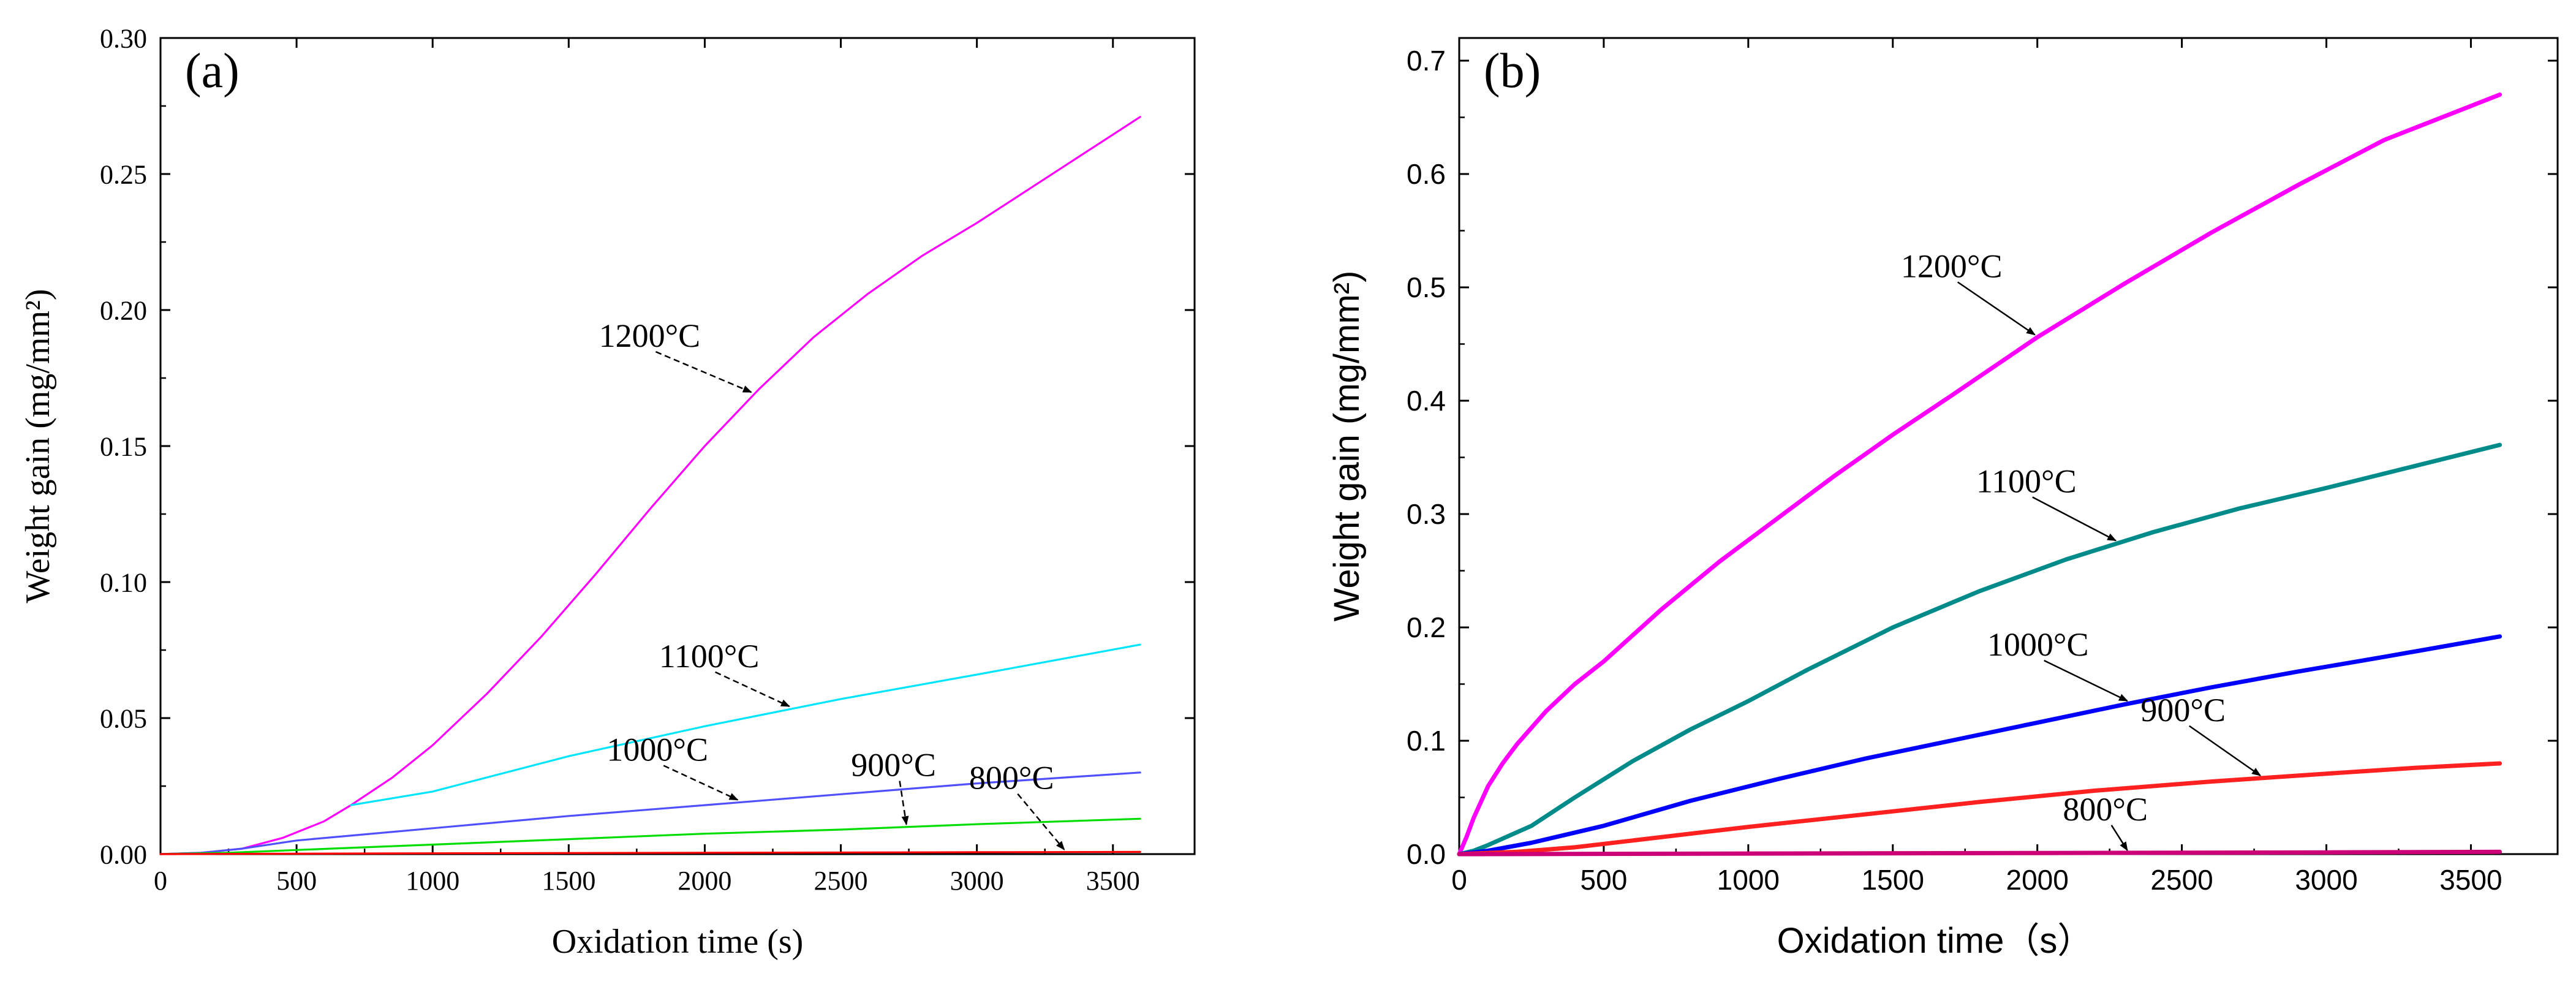 This screenshot has height=984, width=2576. I want to click on series-line-1100C, so click(745, 724).